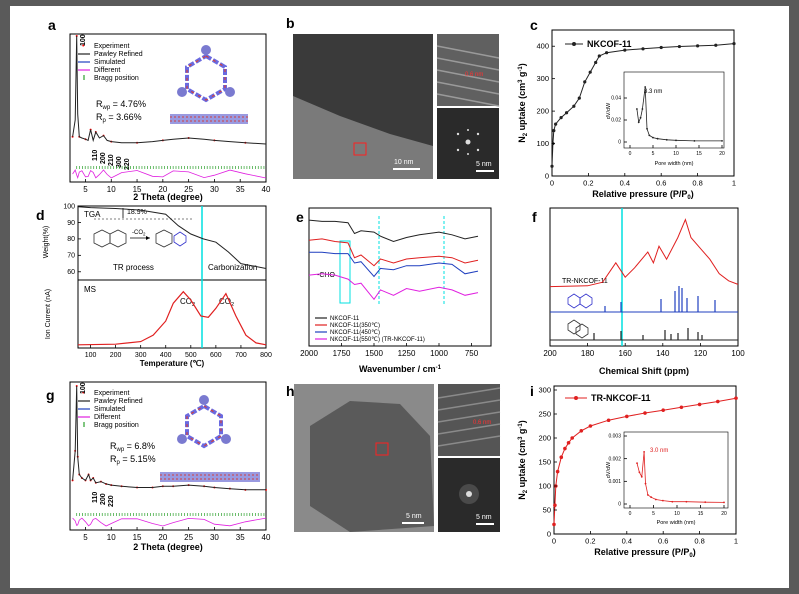 This screenshot has width=799, height=594. I want to click on fft-spots-b, so click(468, 142).